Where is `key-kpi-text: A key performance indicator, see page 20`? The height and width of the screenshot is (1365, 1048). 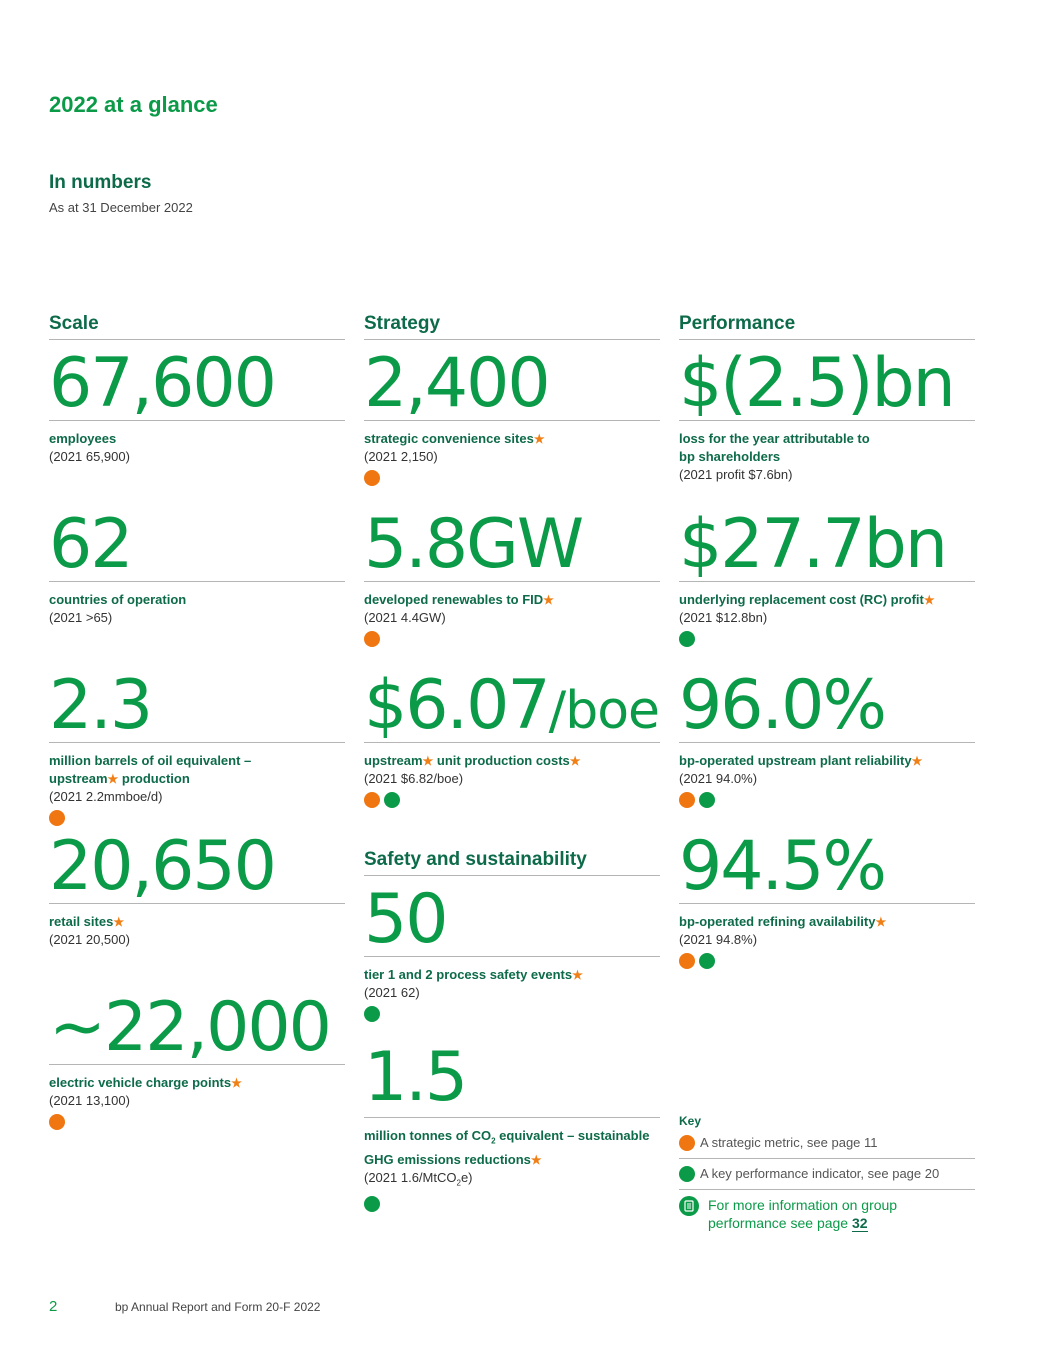
key-kpi-text: A key performance indicator, see page 20 is located at coordinates (820, 1173).